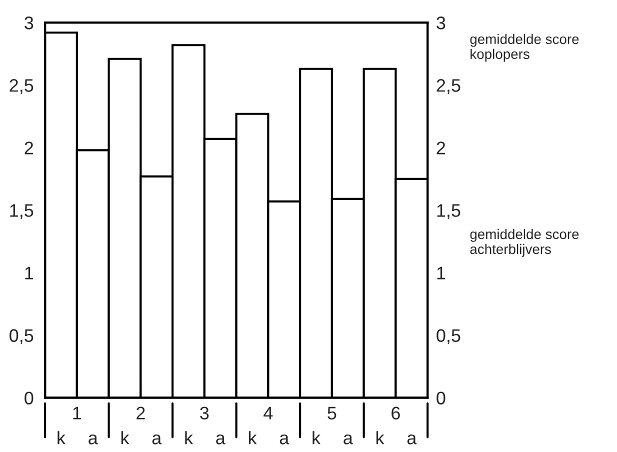 This screenshot has width=617, height=452. What do you see at coordinates (524, 48) in the screenshot?
I see `text: gemiddelde score koplopers` at bounding box center [524, 48].